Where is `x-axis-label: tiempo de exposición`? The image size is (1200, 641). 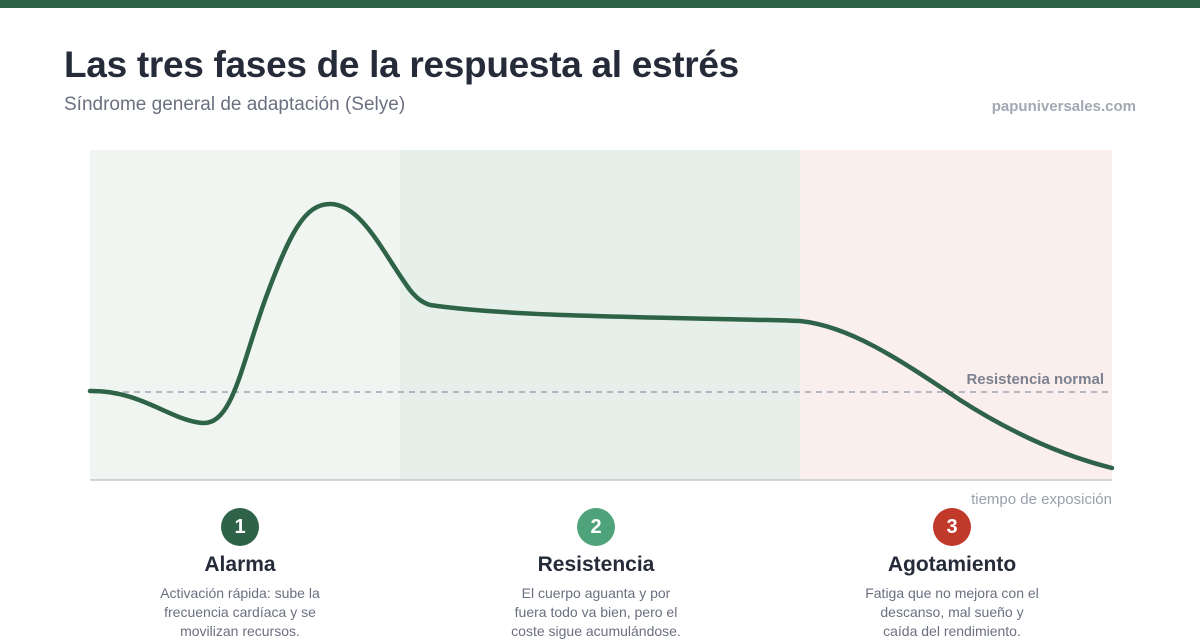
x-axis-label: tiempo de exposición is located at coordinates (1041, 499).